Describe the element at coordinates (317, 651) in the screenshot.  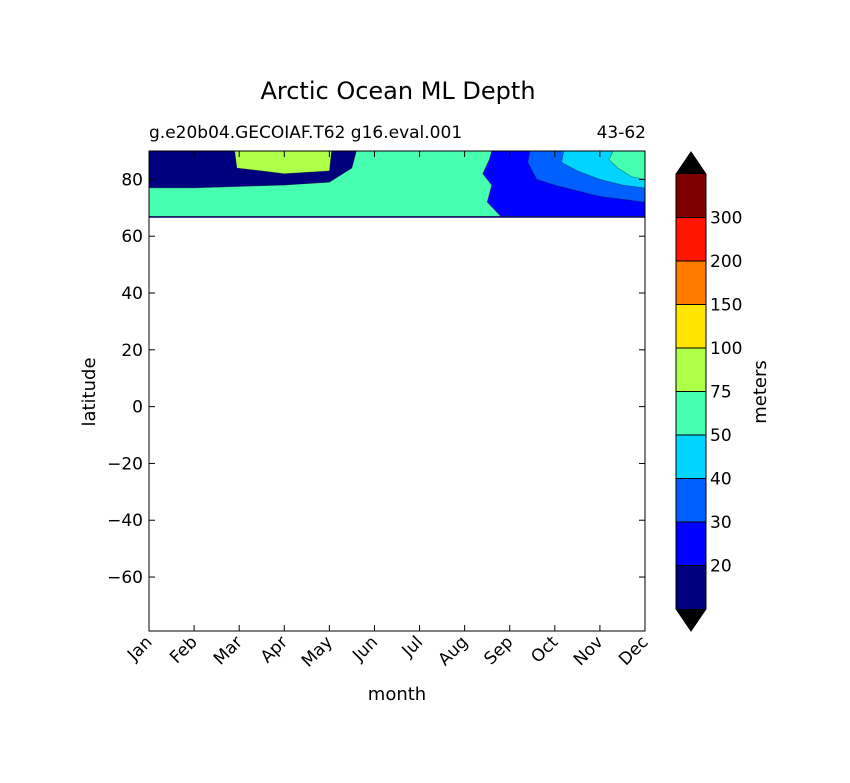
I see `x-tick-label: May` at that location.